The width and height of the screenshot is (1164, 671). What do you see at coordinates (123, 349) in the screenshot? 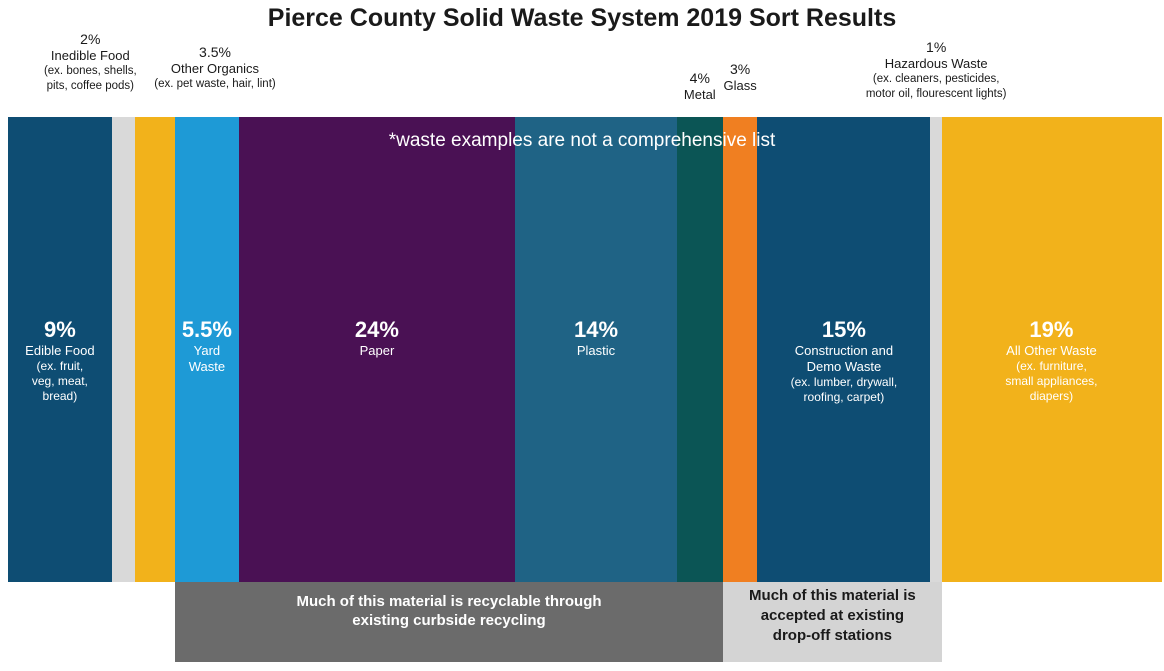
I see `bar-inedible-food` at bounding box center [123, 349].